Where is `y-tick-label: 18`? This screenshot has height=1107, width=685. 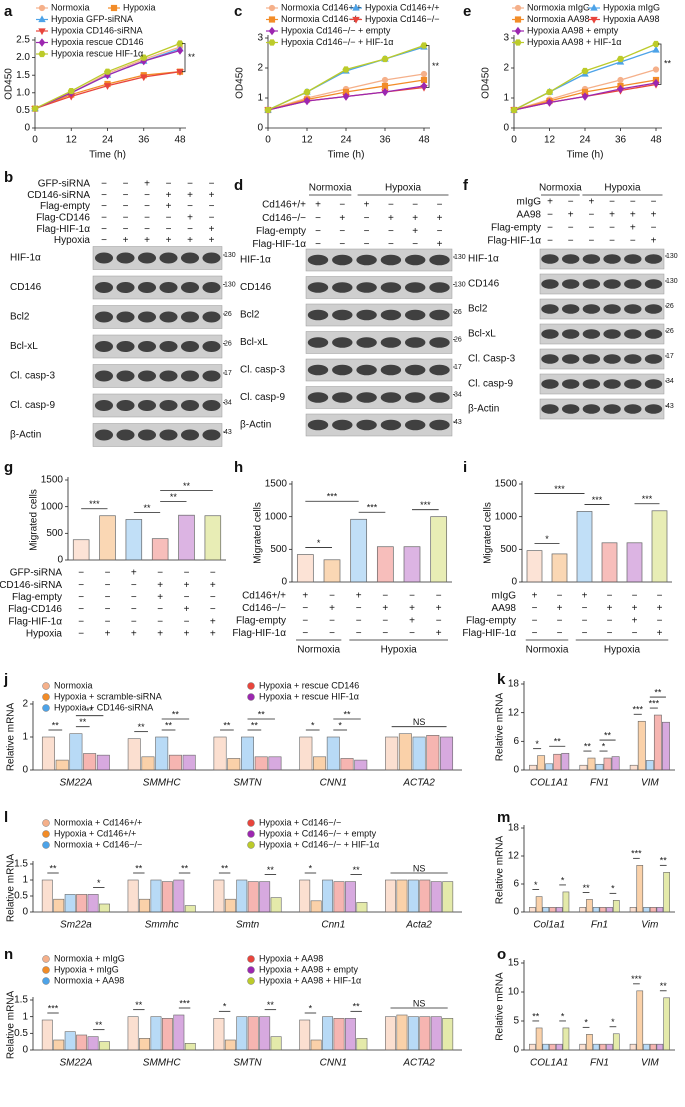
y-tick-label: 18 is located at coordinates (514, 828).